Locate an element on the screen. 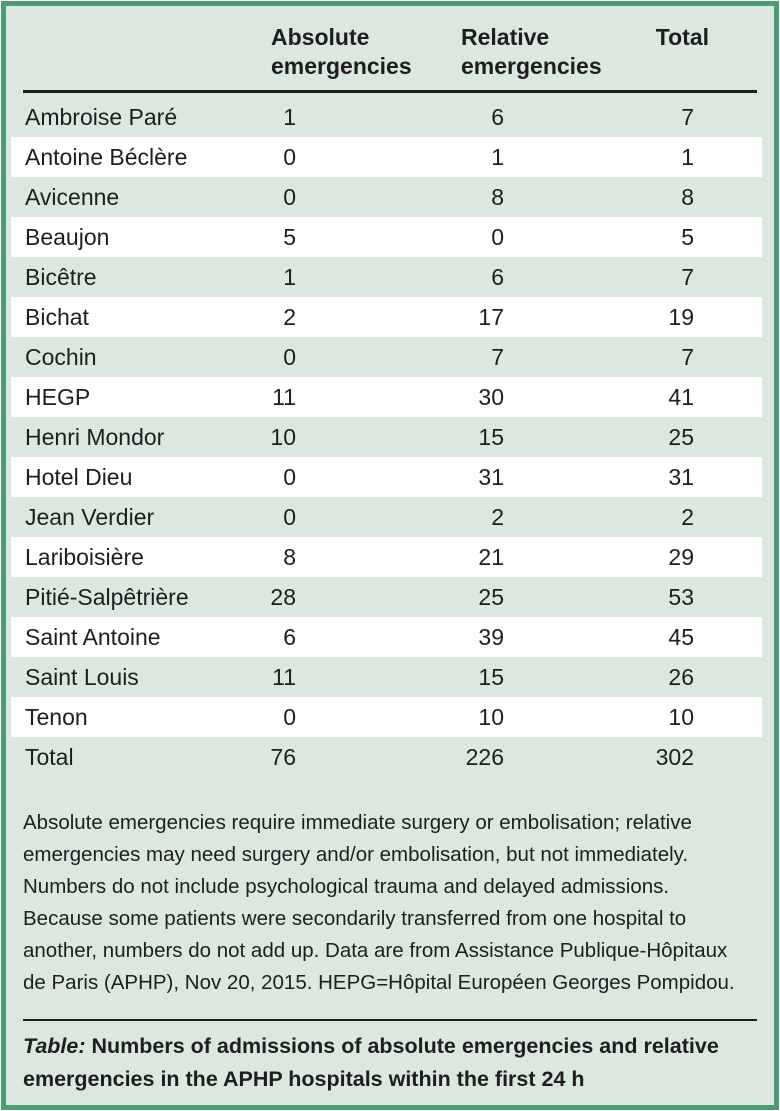  hospital-name: HEGP is located at coordinates (58, 396).